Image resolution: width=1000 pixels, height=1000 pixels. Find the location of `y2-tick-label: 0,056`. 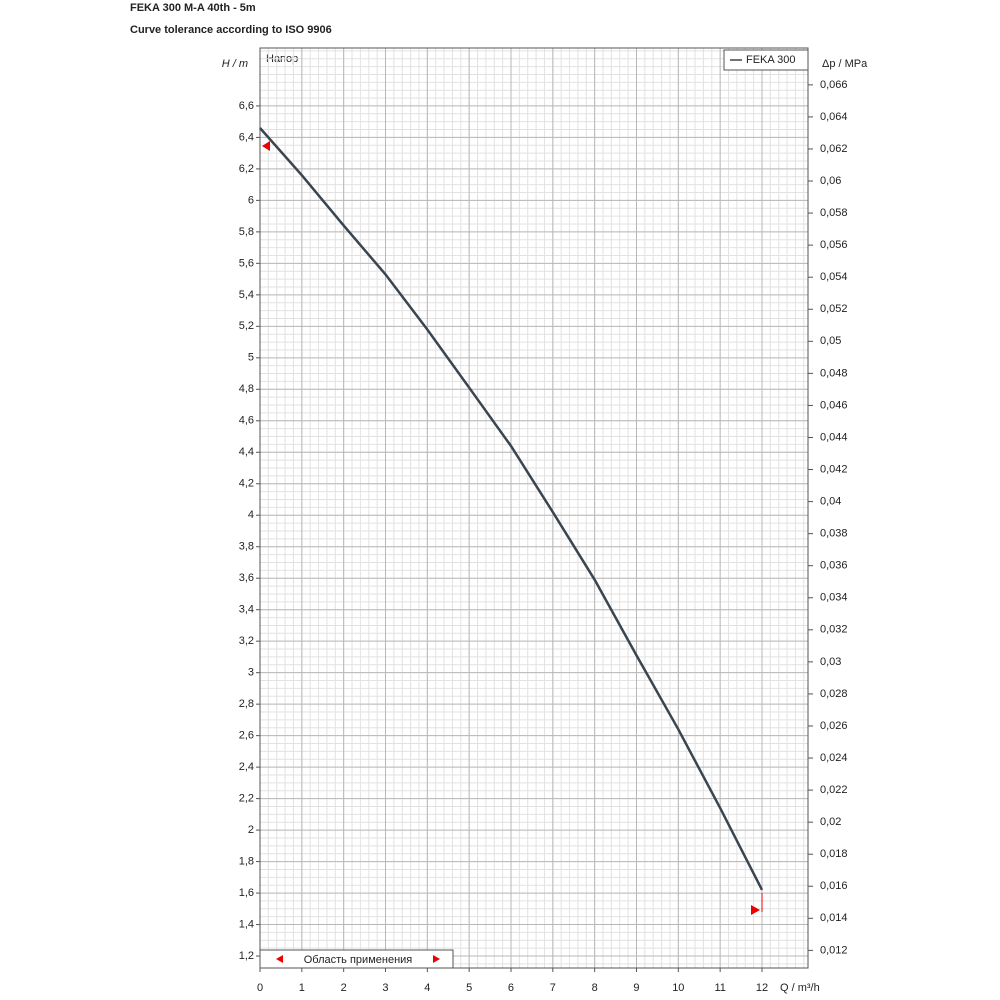

y2-tick-label: 0,056 is located at coordinates (834, 245).